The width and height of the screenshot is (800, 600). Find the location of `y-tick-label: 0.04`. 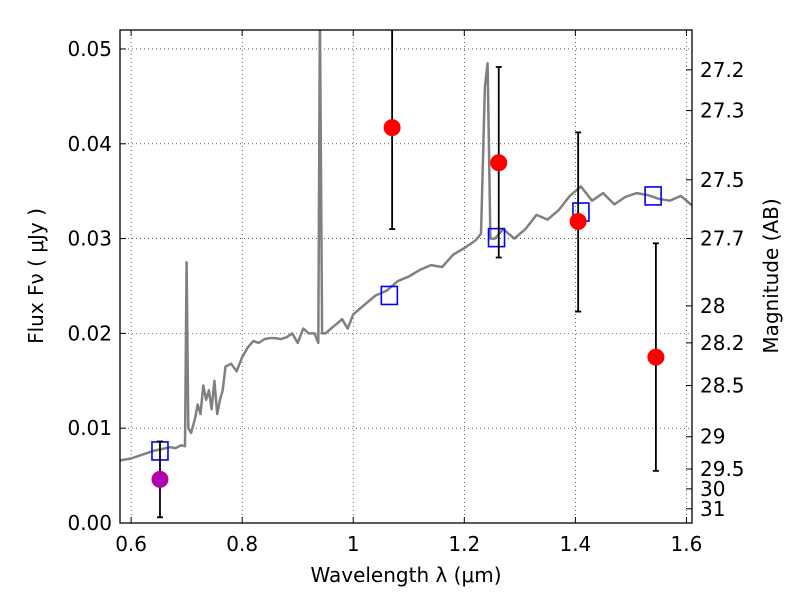

y-tick-label: 0.04 is located at coordinates (89, 144).